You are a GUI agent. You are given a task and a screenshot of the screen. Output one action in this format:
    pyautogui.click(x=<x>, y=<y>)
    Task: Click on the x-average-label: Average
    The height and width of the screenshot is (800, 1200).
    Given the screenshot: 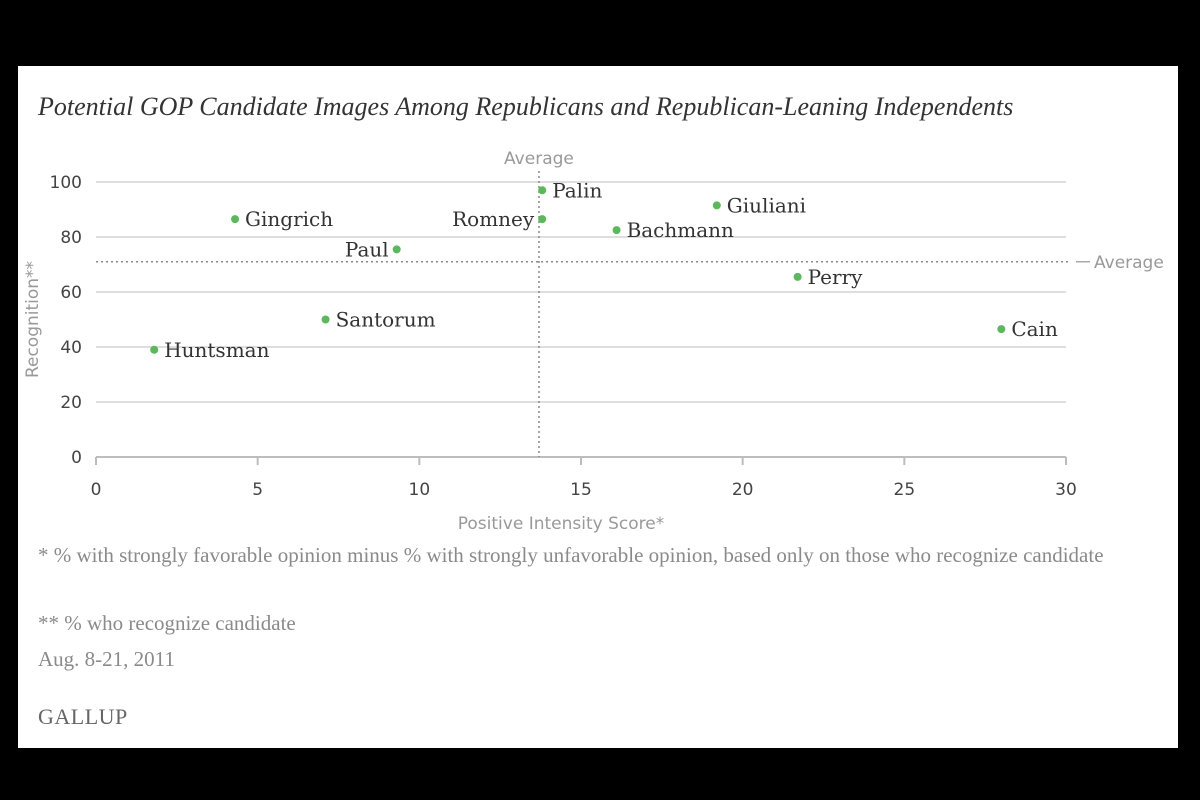 What is the action you would take?
    pyautogui.click(x=539, y=159)
    